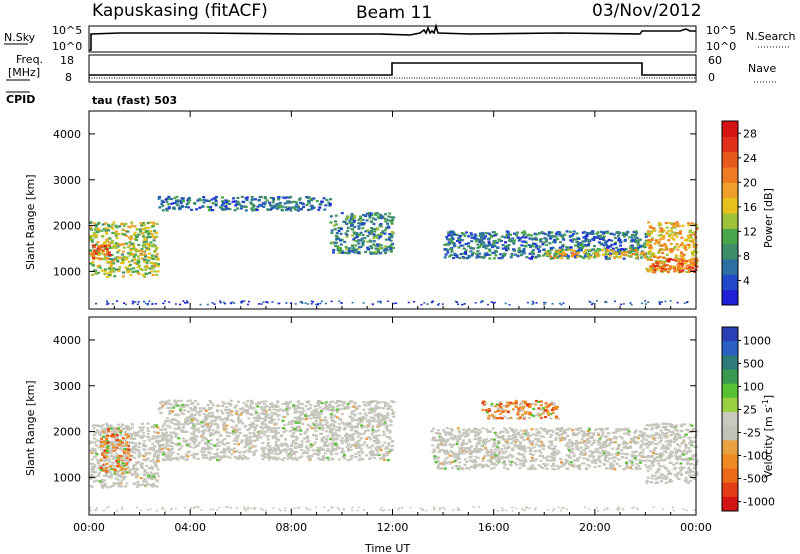 The height and width of the screenshot is (554, 800). Describe the element at coordinates (730, 213) in the screenshot. I see `colorbar-frame` at that location.